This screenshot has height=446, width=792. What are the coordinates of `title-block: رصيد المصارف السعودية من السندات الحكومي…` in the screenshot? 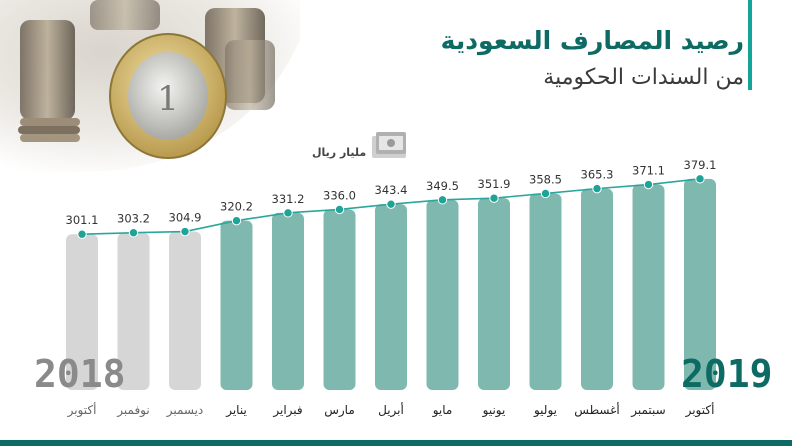 It's located at (592, 59).